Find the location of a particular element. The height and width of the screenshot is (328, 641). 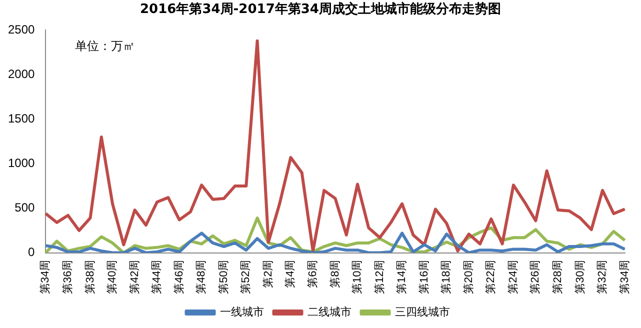

x-tick-label: 第18周 is located at coordinates (446, 277).